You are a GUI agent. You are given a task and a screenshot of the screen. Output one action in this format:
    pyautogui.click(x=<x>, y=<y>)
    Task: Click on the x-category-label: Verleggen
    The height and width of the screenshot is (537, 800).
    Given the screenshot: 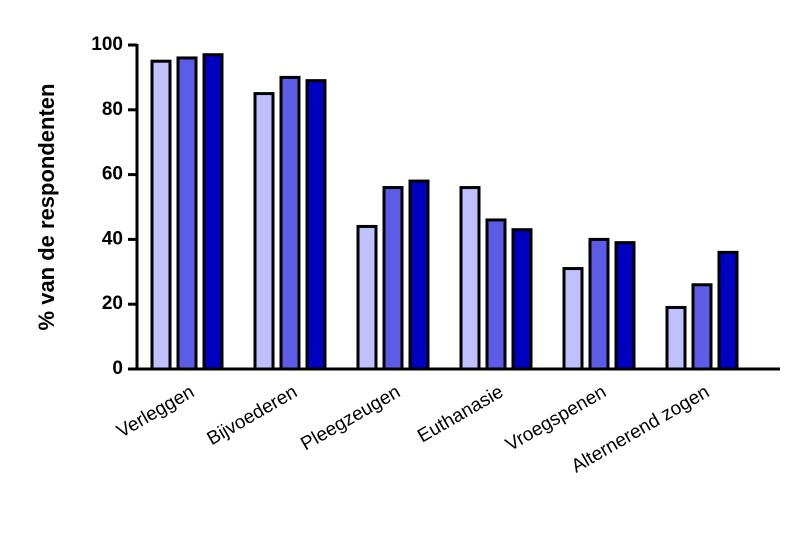 What is the action you would take?
    pyautogui.click(x=155, y=411)
    